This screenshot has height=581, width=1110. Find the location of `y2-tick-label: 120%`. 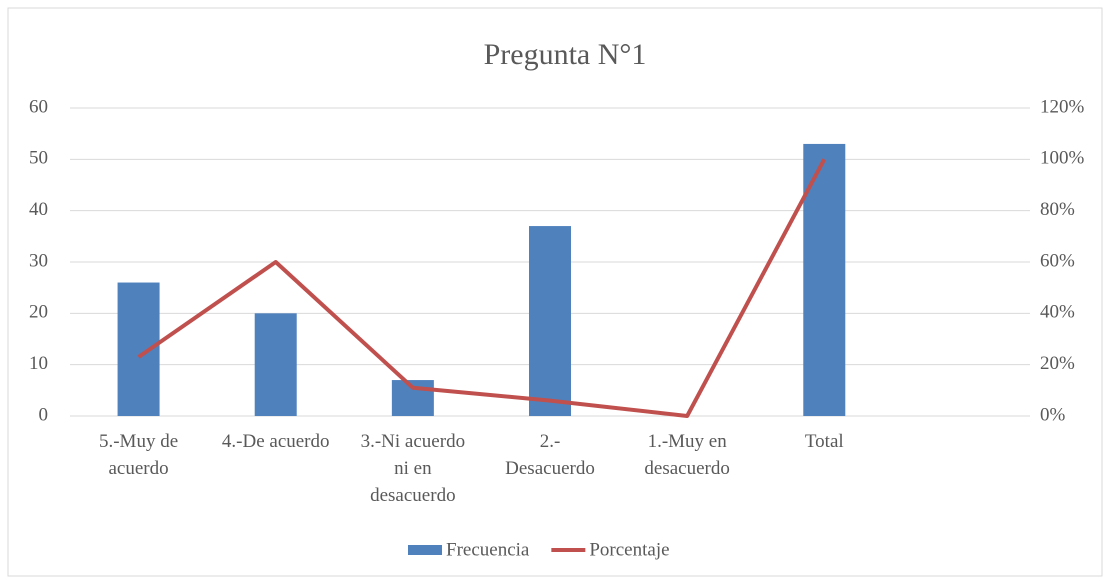

y2-tick-label: 120% is located at coordinates (1062, 106).